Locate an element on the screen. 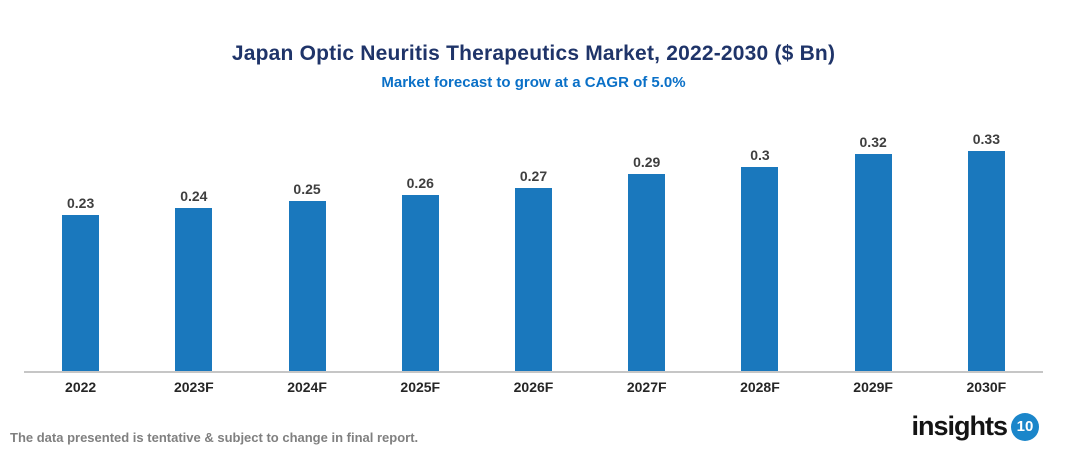 The image size is (1067, 454). bar-column: 0.24 is located at coordinates (193, 251).